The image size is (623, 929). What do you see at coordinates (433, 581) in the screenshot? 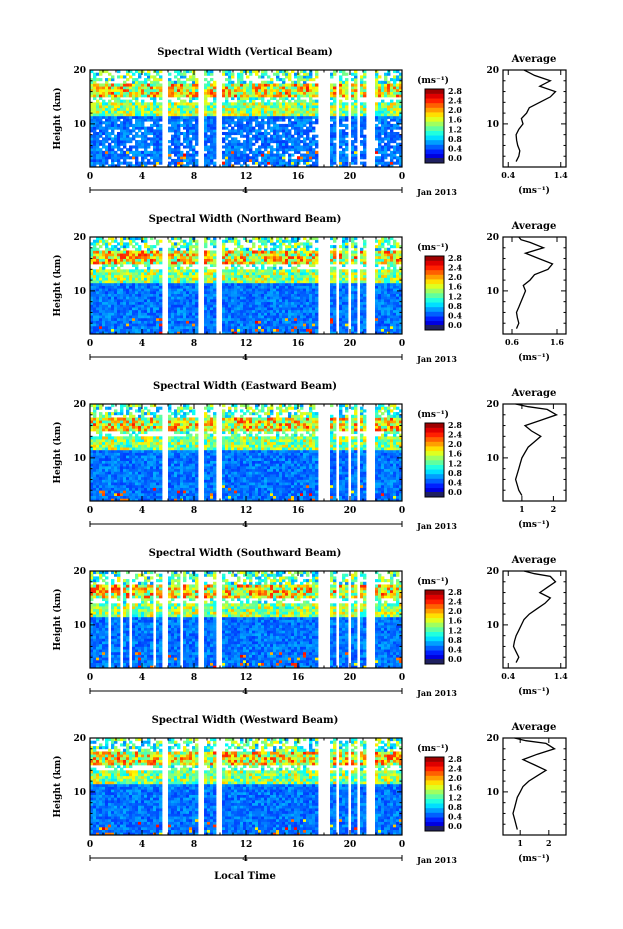
I see `colorbar-unit: (ms⁻¹)` at bounding box center [433, 581].